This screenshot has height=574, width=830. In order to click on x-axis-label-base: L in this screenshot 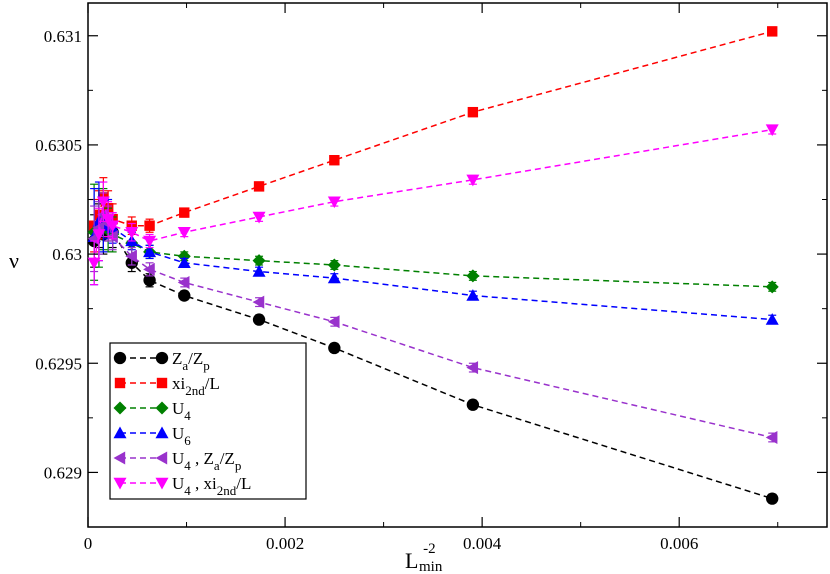, I will do `click(411, 560)`.